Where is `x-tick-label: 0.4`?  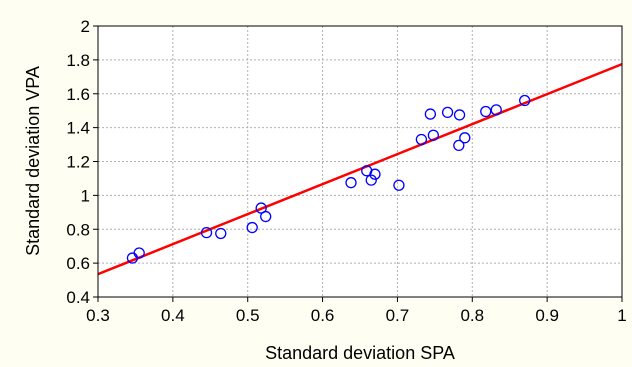 x-tick-label: 0.4 is located at coordinates (173, 315).